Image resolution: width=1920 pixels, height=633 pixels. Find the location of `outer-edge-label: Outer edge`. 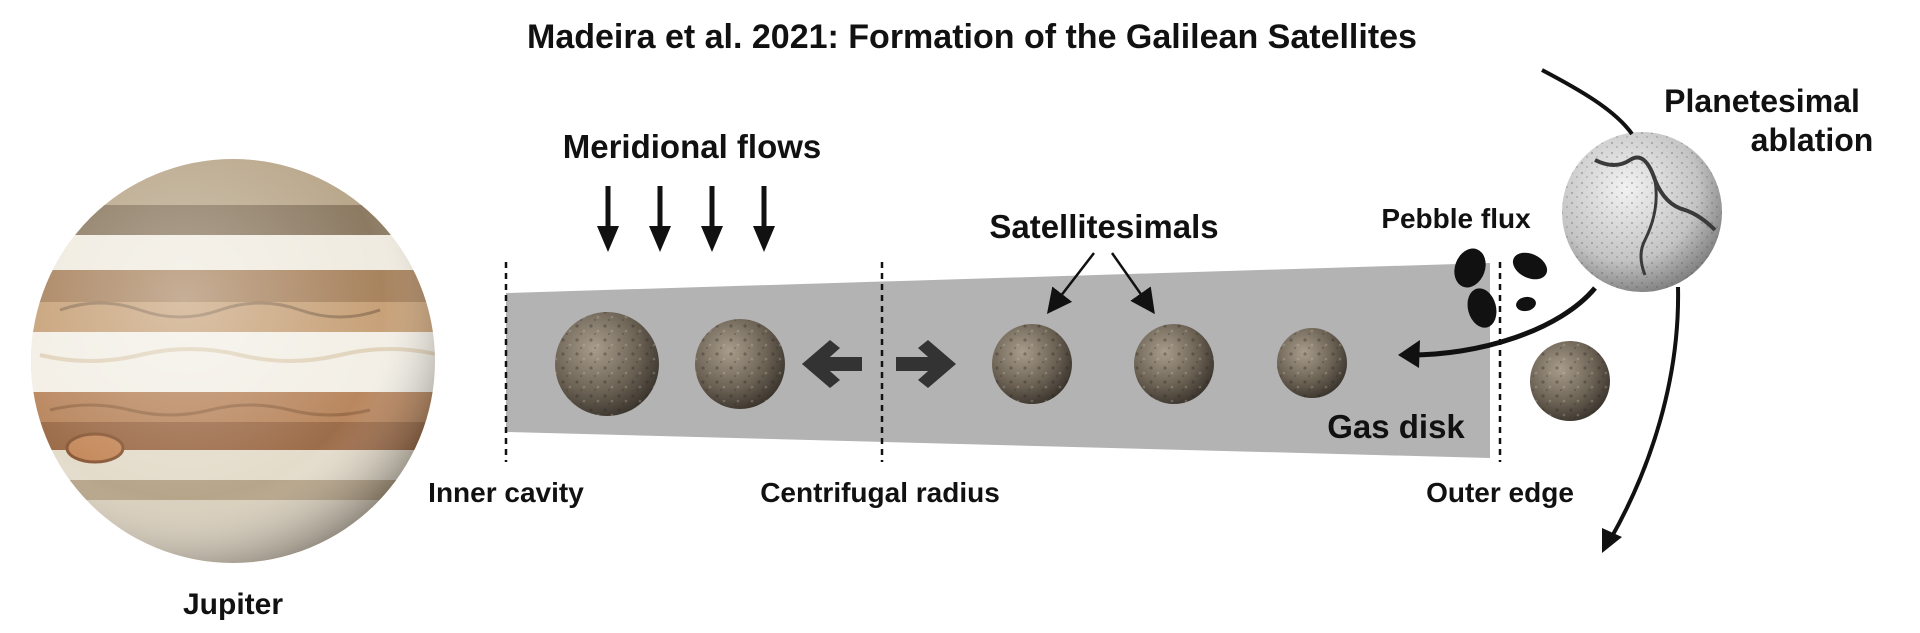

outer-edge-label: Outer edge is located at coordinates (1500, 492).